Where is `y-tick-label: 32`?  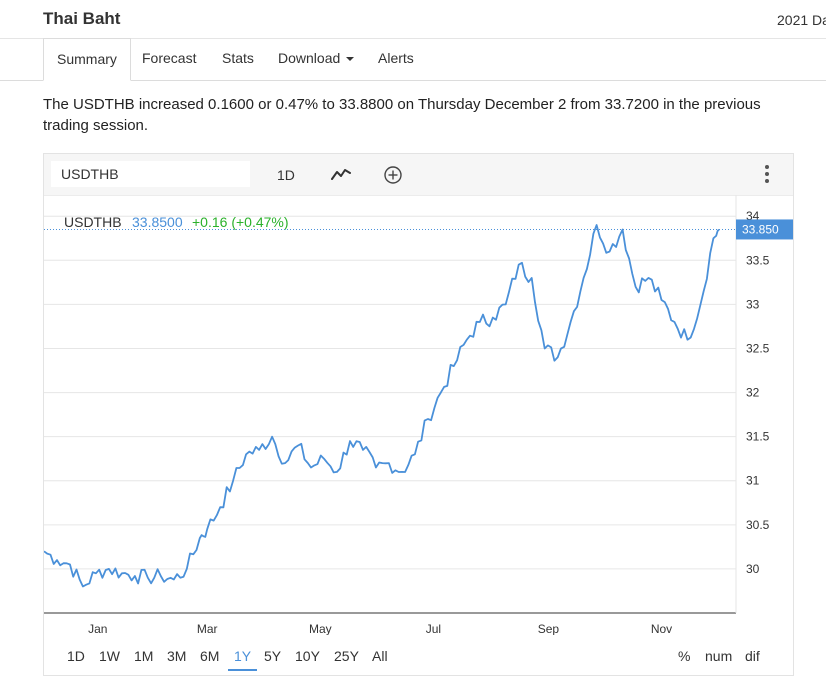
y-tick-label: 32 is located at coordinates (753, 393).